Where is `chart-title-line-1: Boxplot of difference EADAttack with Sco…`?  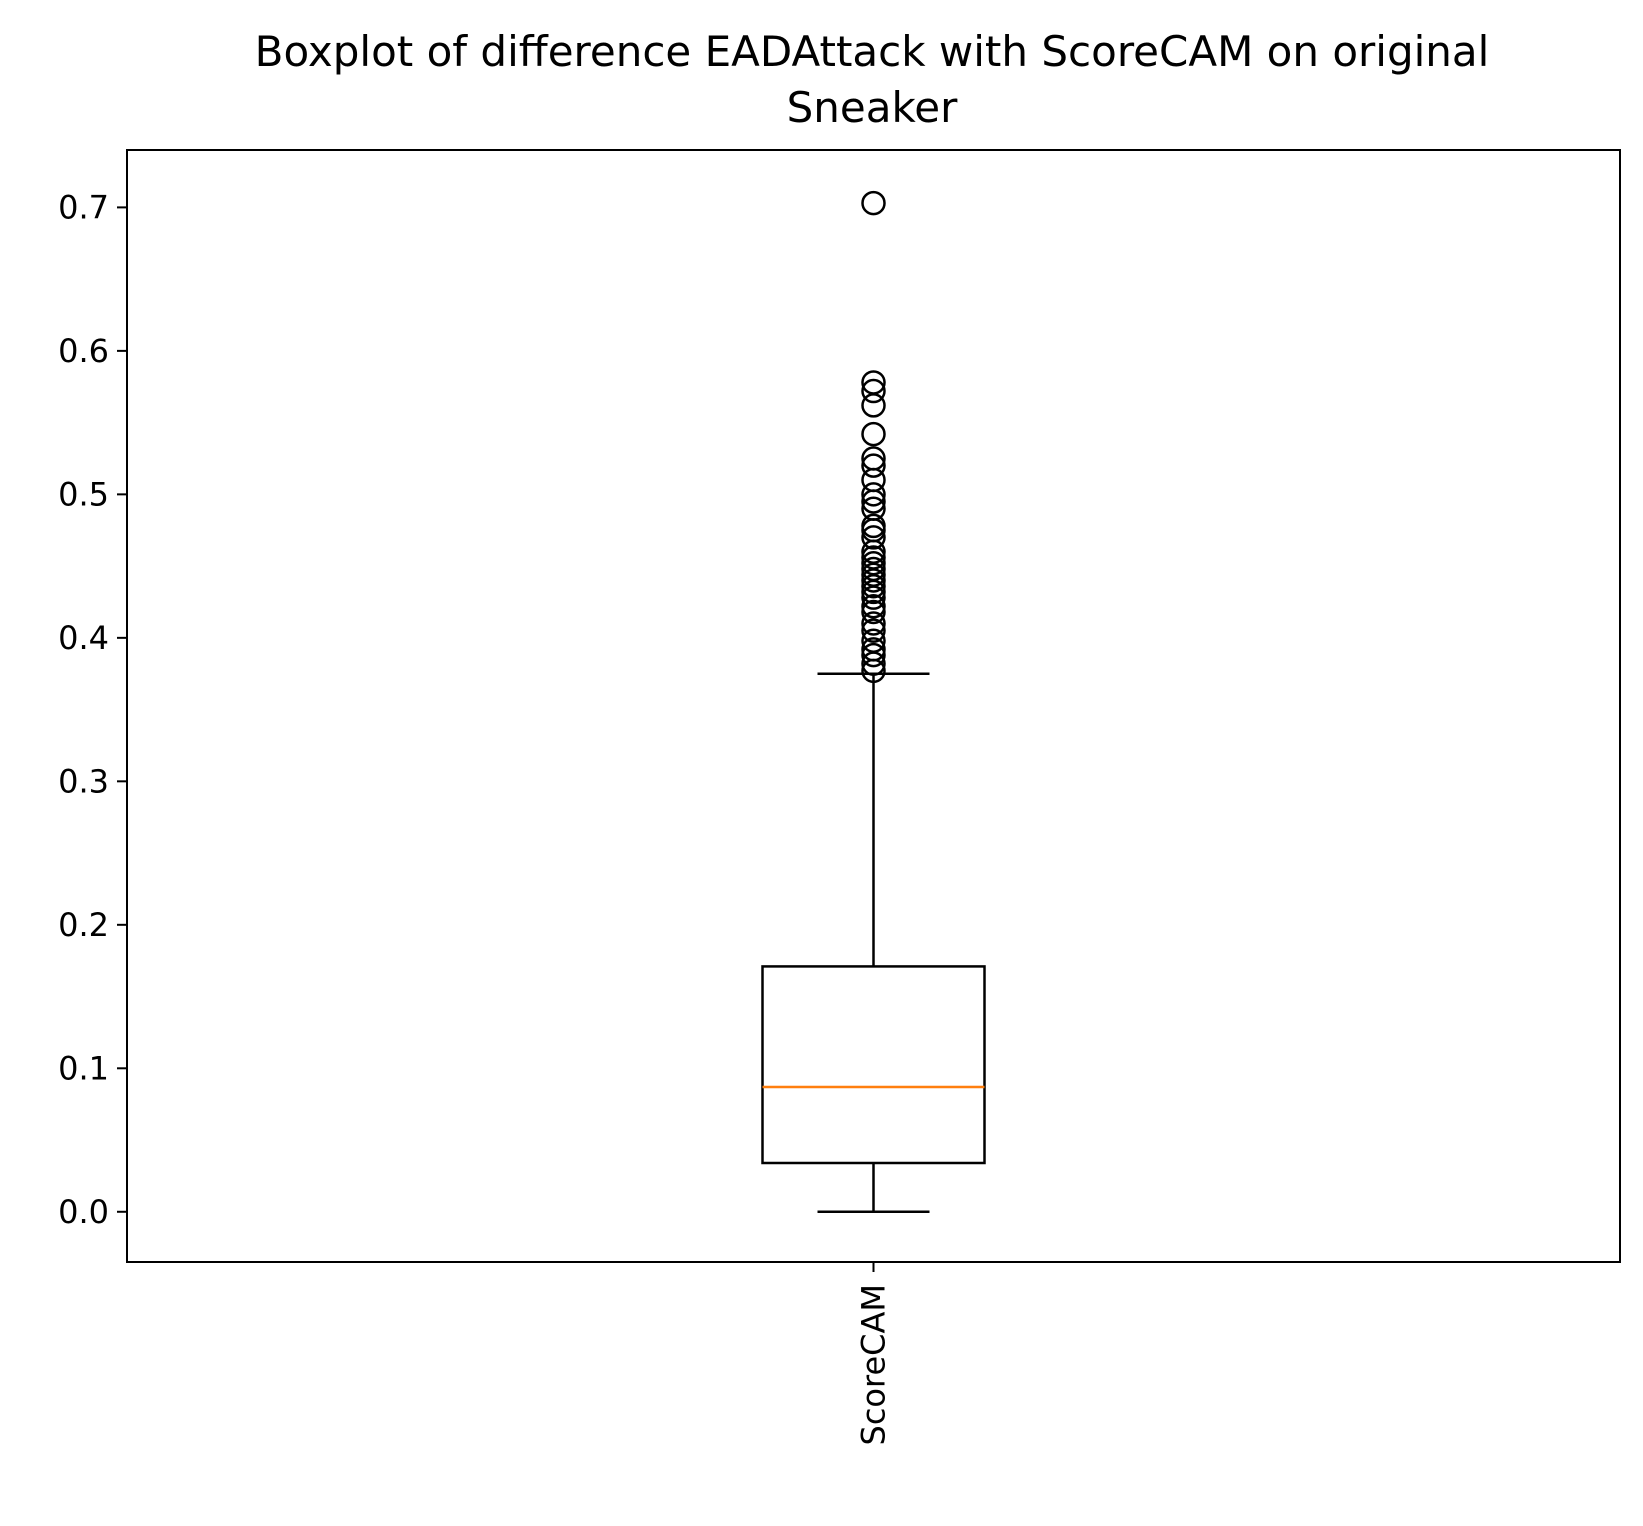 chart-title-line-1: Boxplot of difference EADAttack with Sco… is located at coordinates (872, 51).